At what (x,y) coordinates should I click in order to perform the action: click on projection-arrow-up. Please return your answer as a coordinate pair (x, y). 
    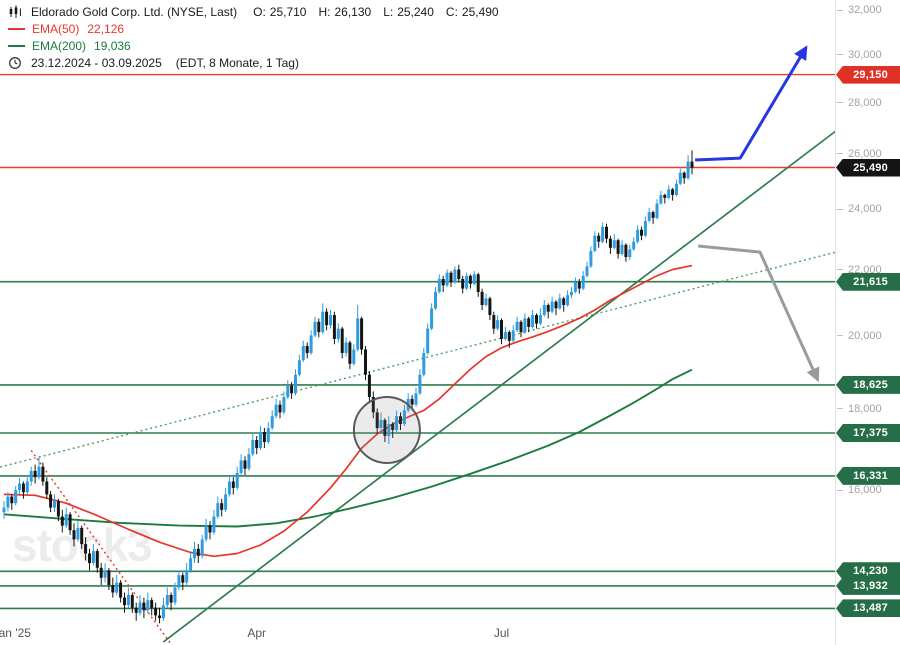
    Looking at the image, I should click on (751, 103).